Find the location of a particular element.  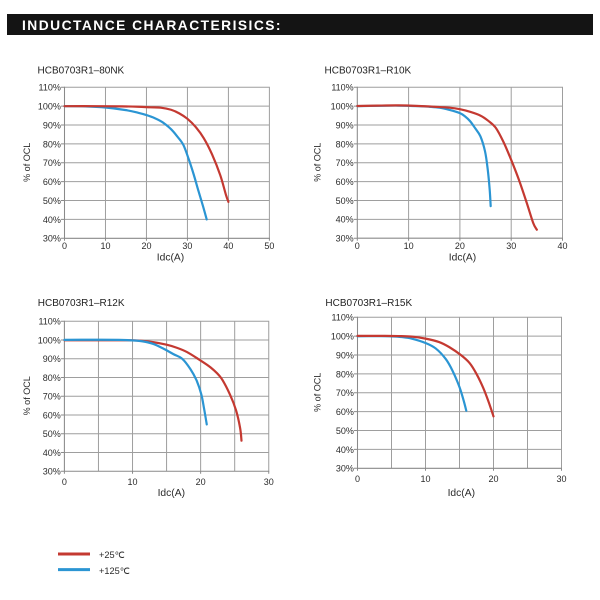

svg-text: 50 is located at coordinates (269, 246).